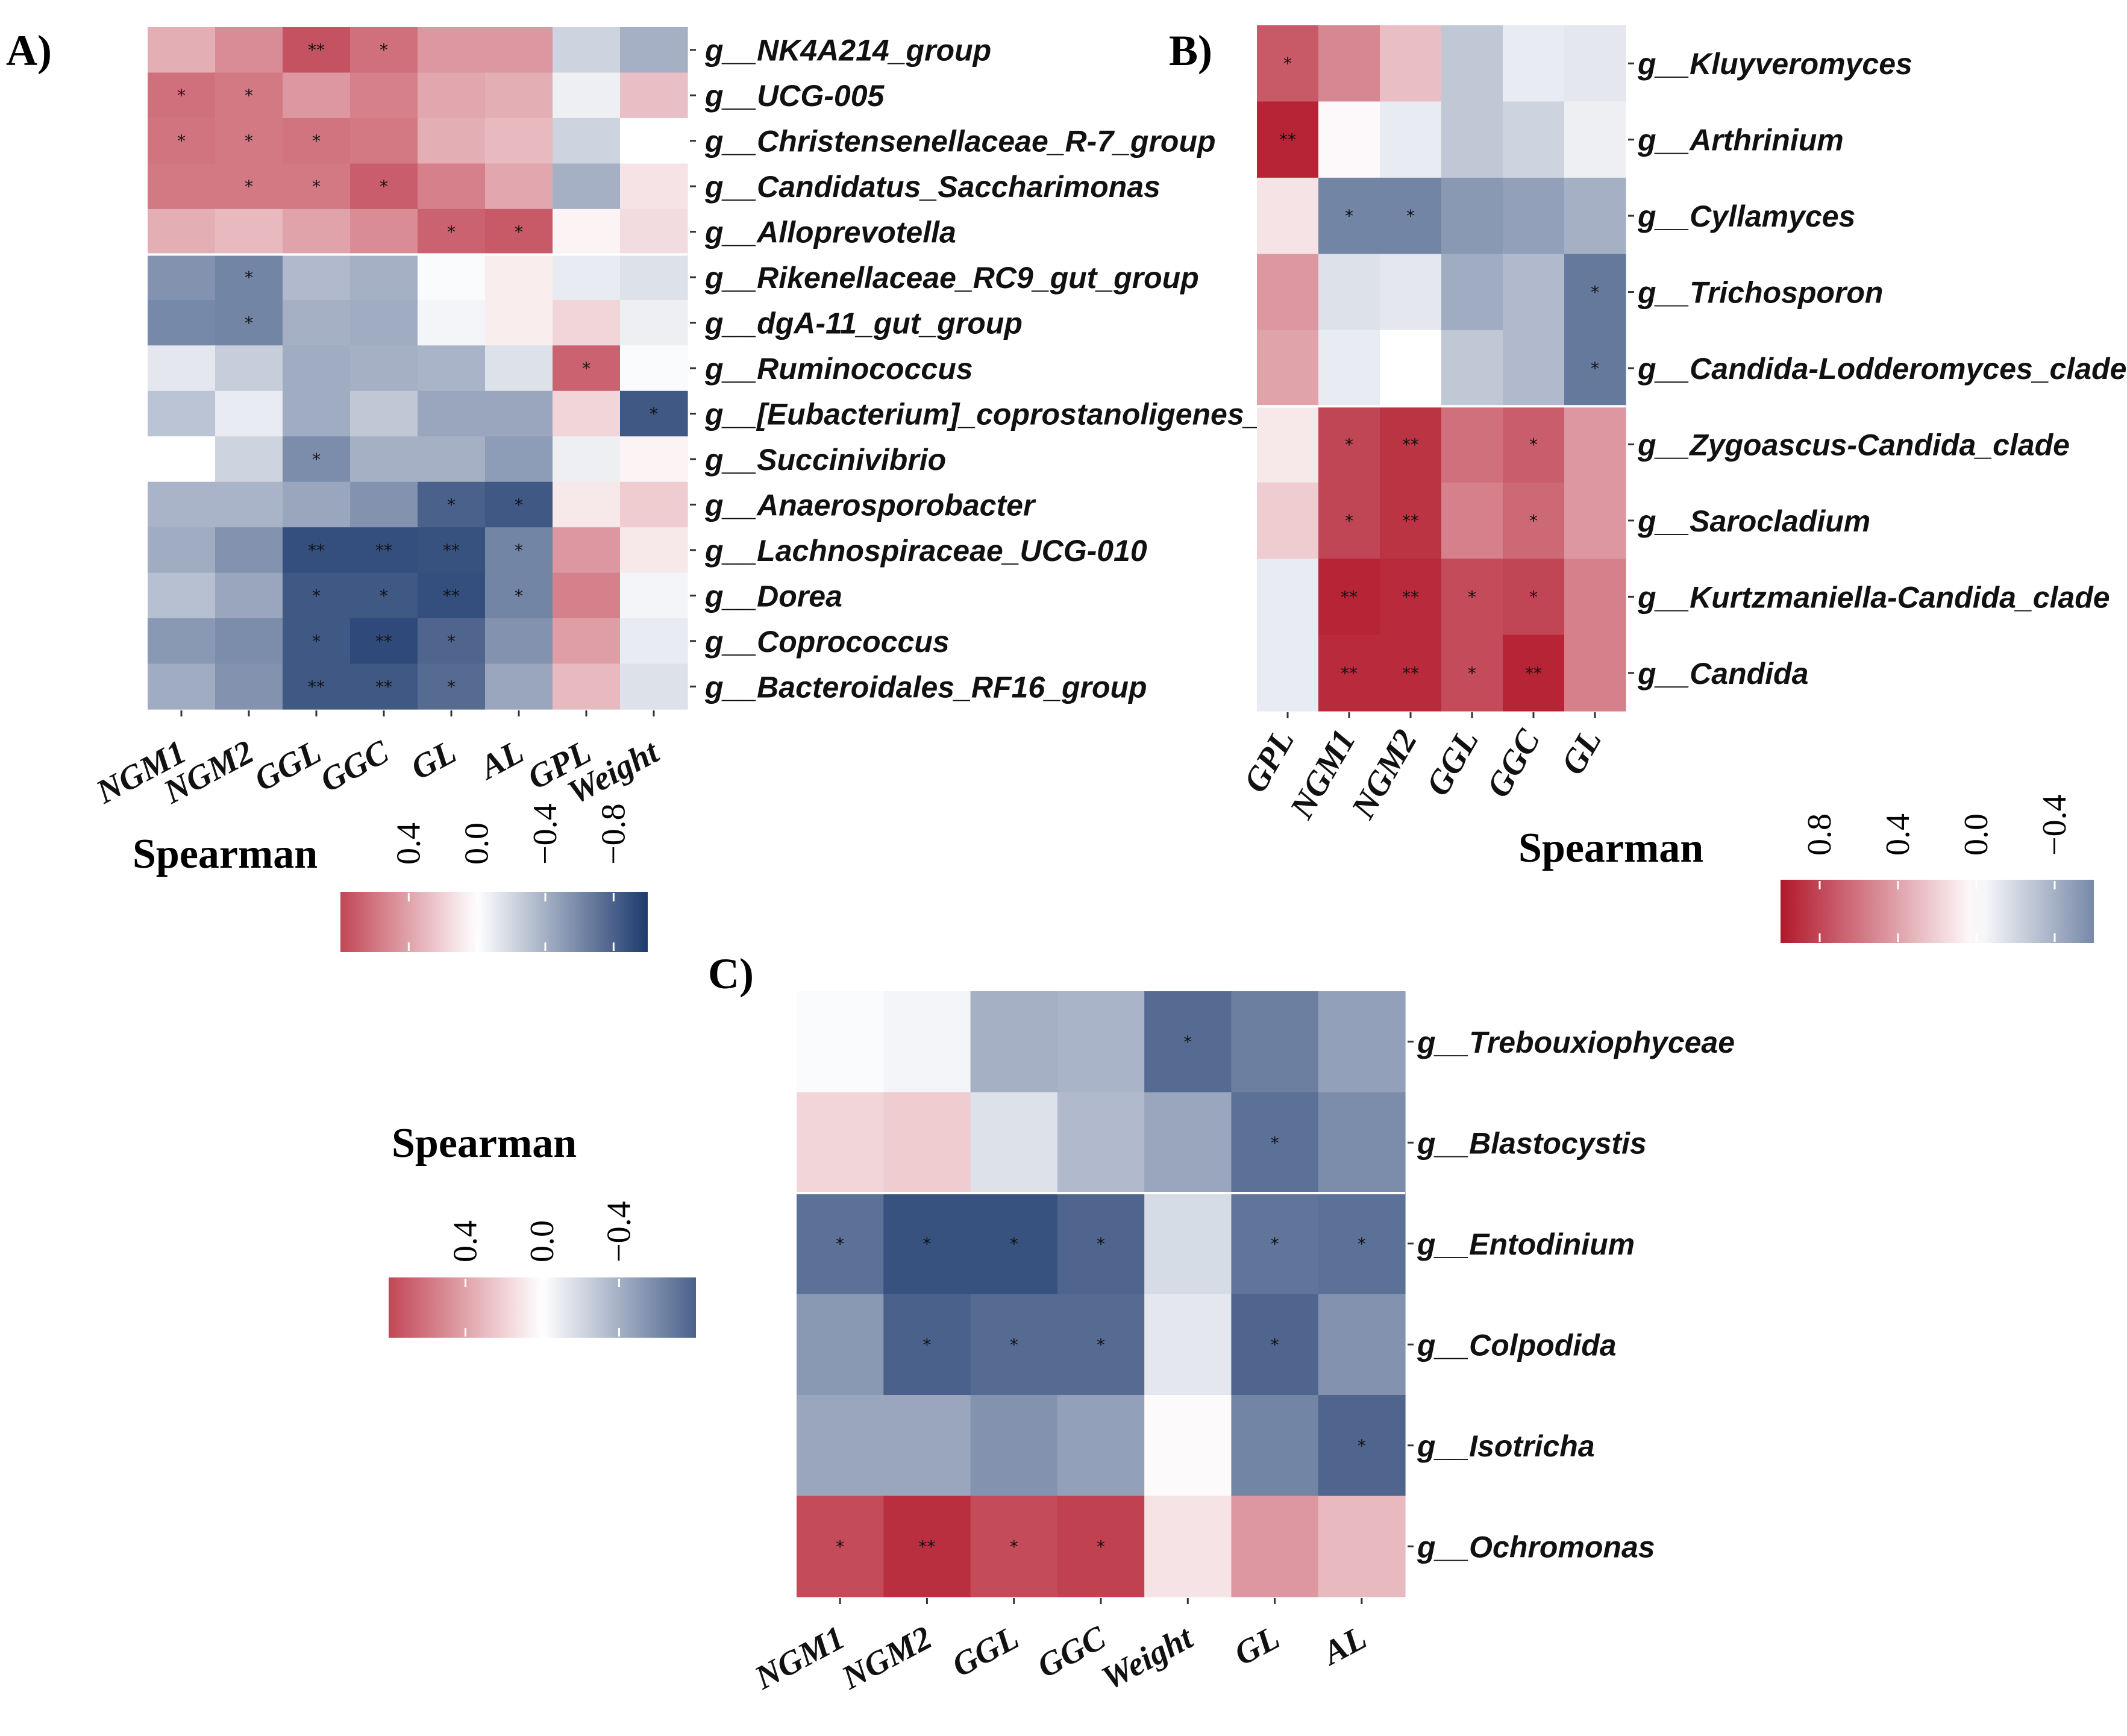  What do you see at coordinates (960, 141) in the screenshot?
I see `row-label: g__Christensenellaceae_R-7_group` at bounding box center [960, 141].